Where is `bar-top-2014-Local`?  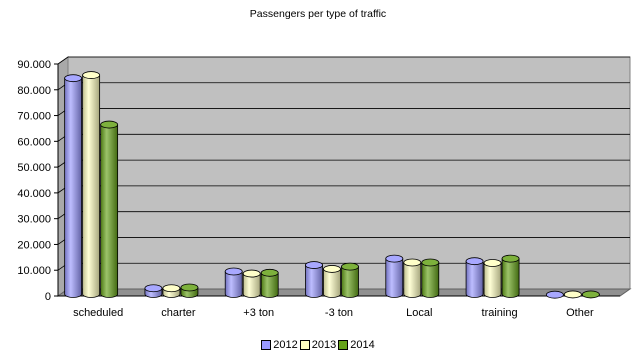 bar-top-2014-Local is located at coordinates (430, 262).